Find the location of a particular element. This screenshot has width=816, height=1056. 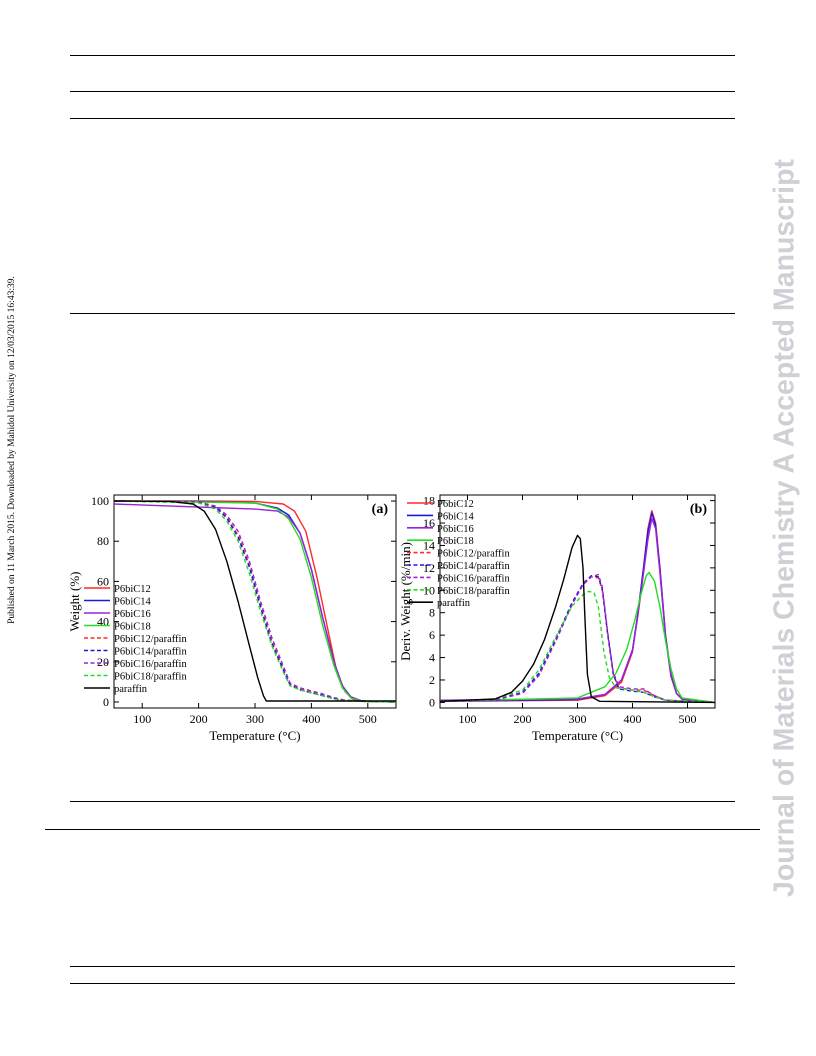

chart-b-series-p6bic16-paraffin is located at coordinates (577, 638).